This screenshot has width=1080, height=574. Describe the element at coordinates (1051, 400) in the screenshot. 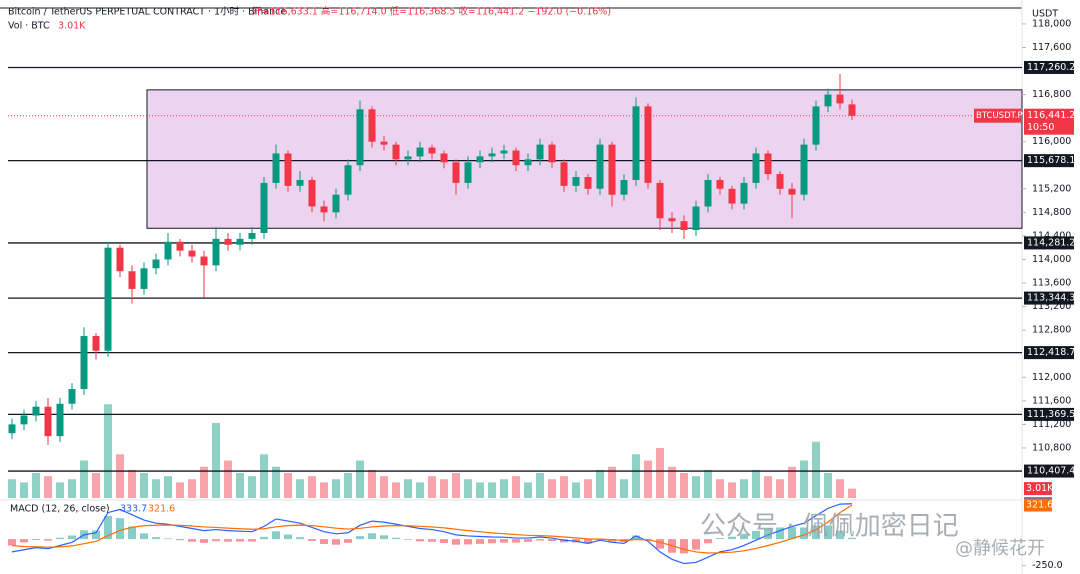

I see `y-tick-label: 111,600` at that location.